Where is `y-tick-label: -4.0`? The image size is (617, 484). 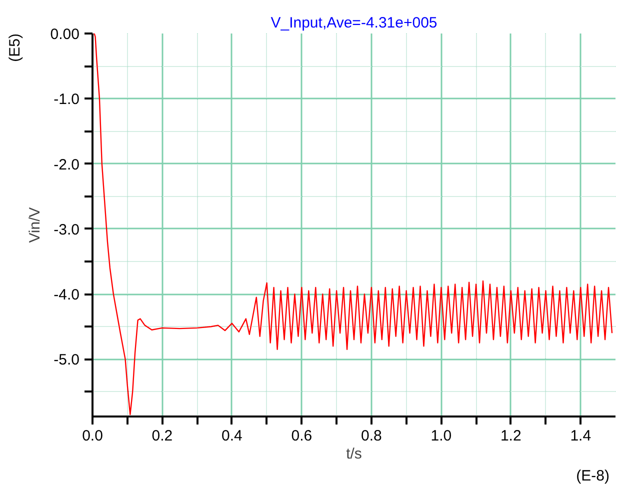
y-tick-label: -4.0 is located at coordinates (67, 295).